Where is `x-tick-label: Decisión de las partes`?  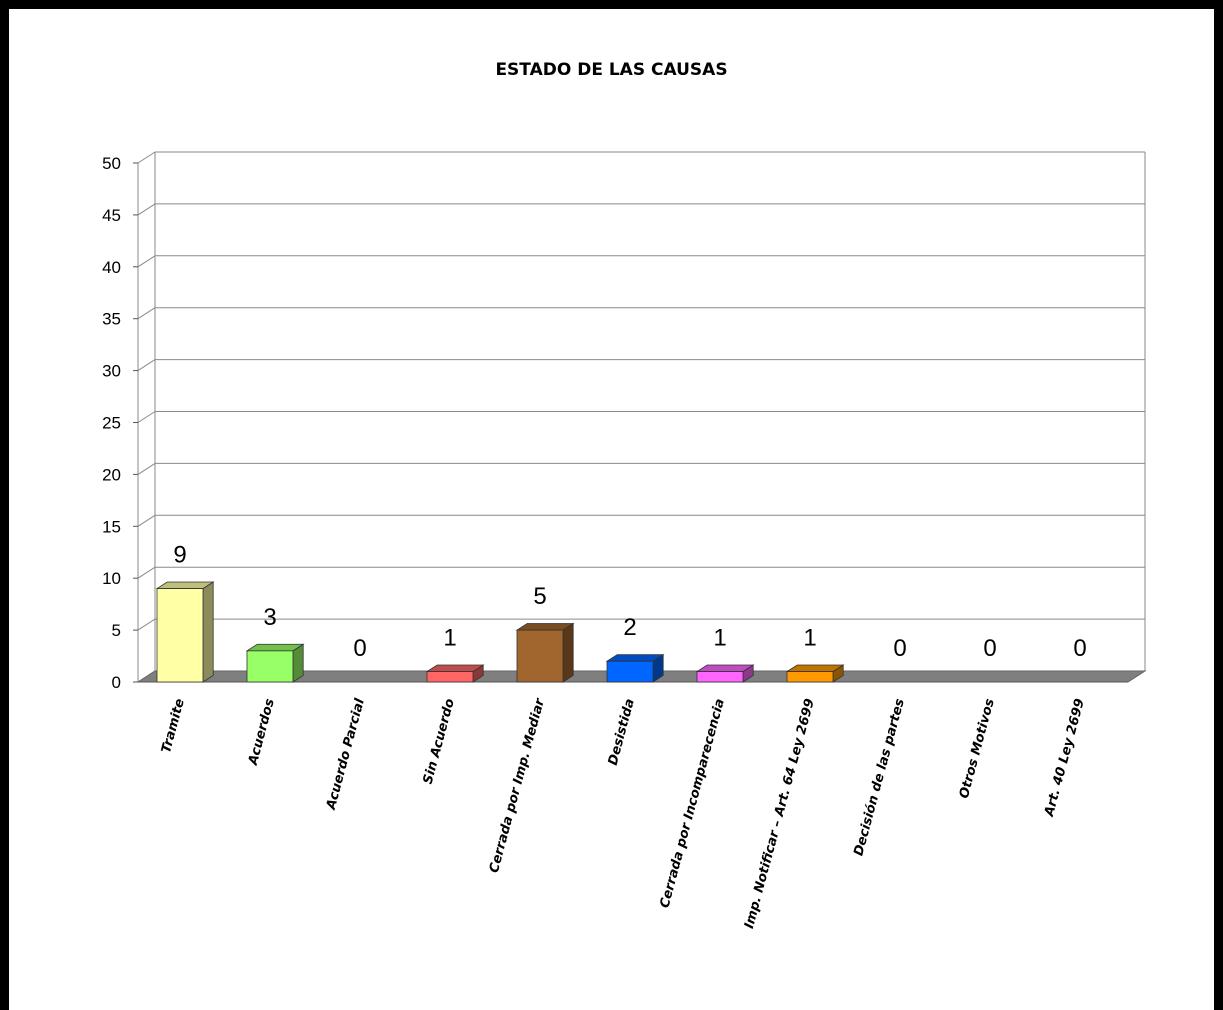
x-tick-label: Decisión de las partes is located at coordinates (879, 777).